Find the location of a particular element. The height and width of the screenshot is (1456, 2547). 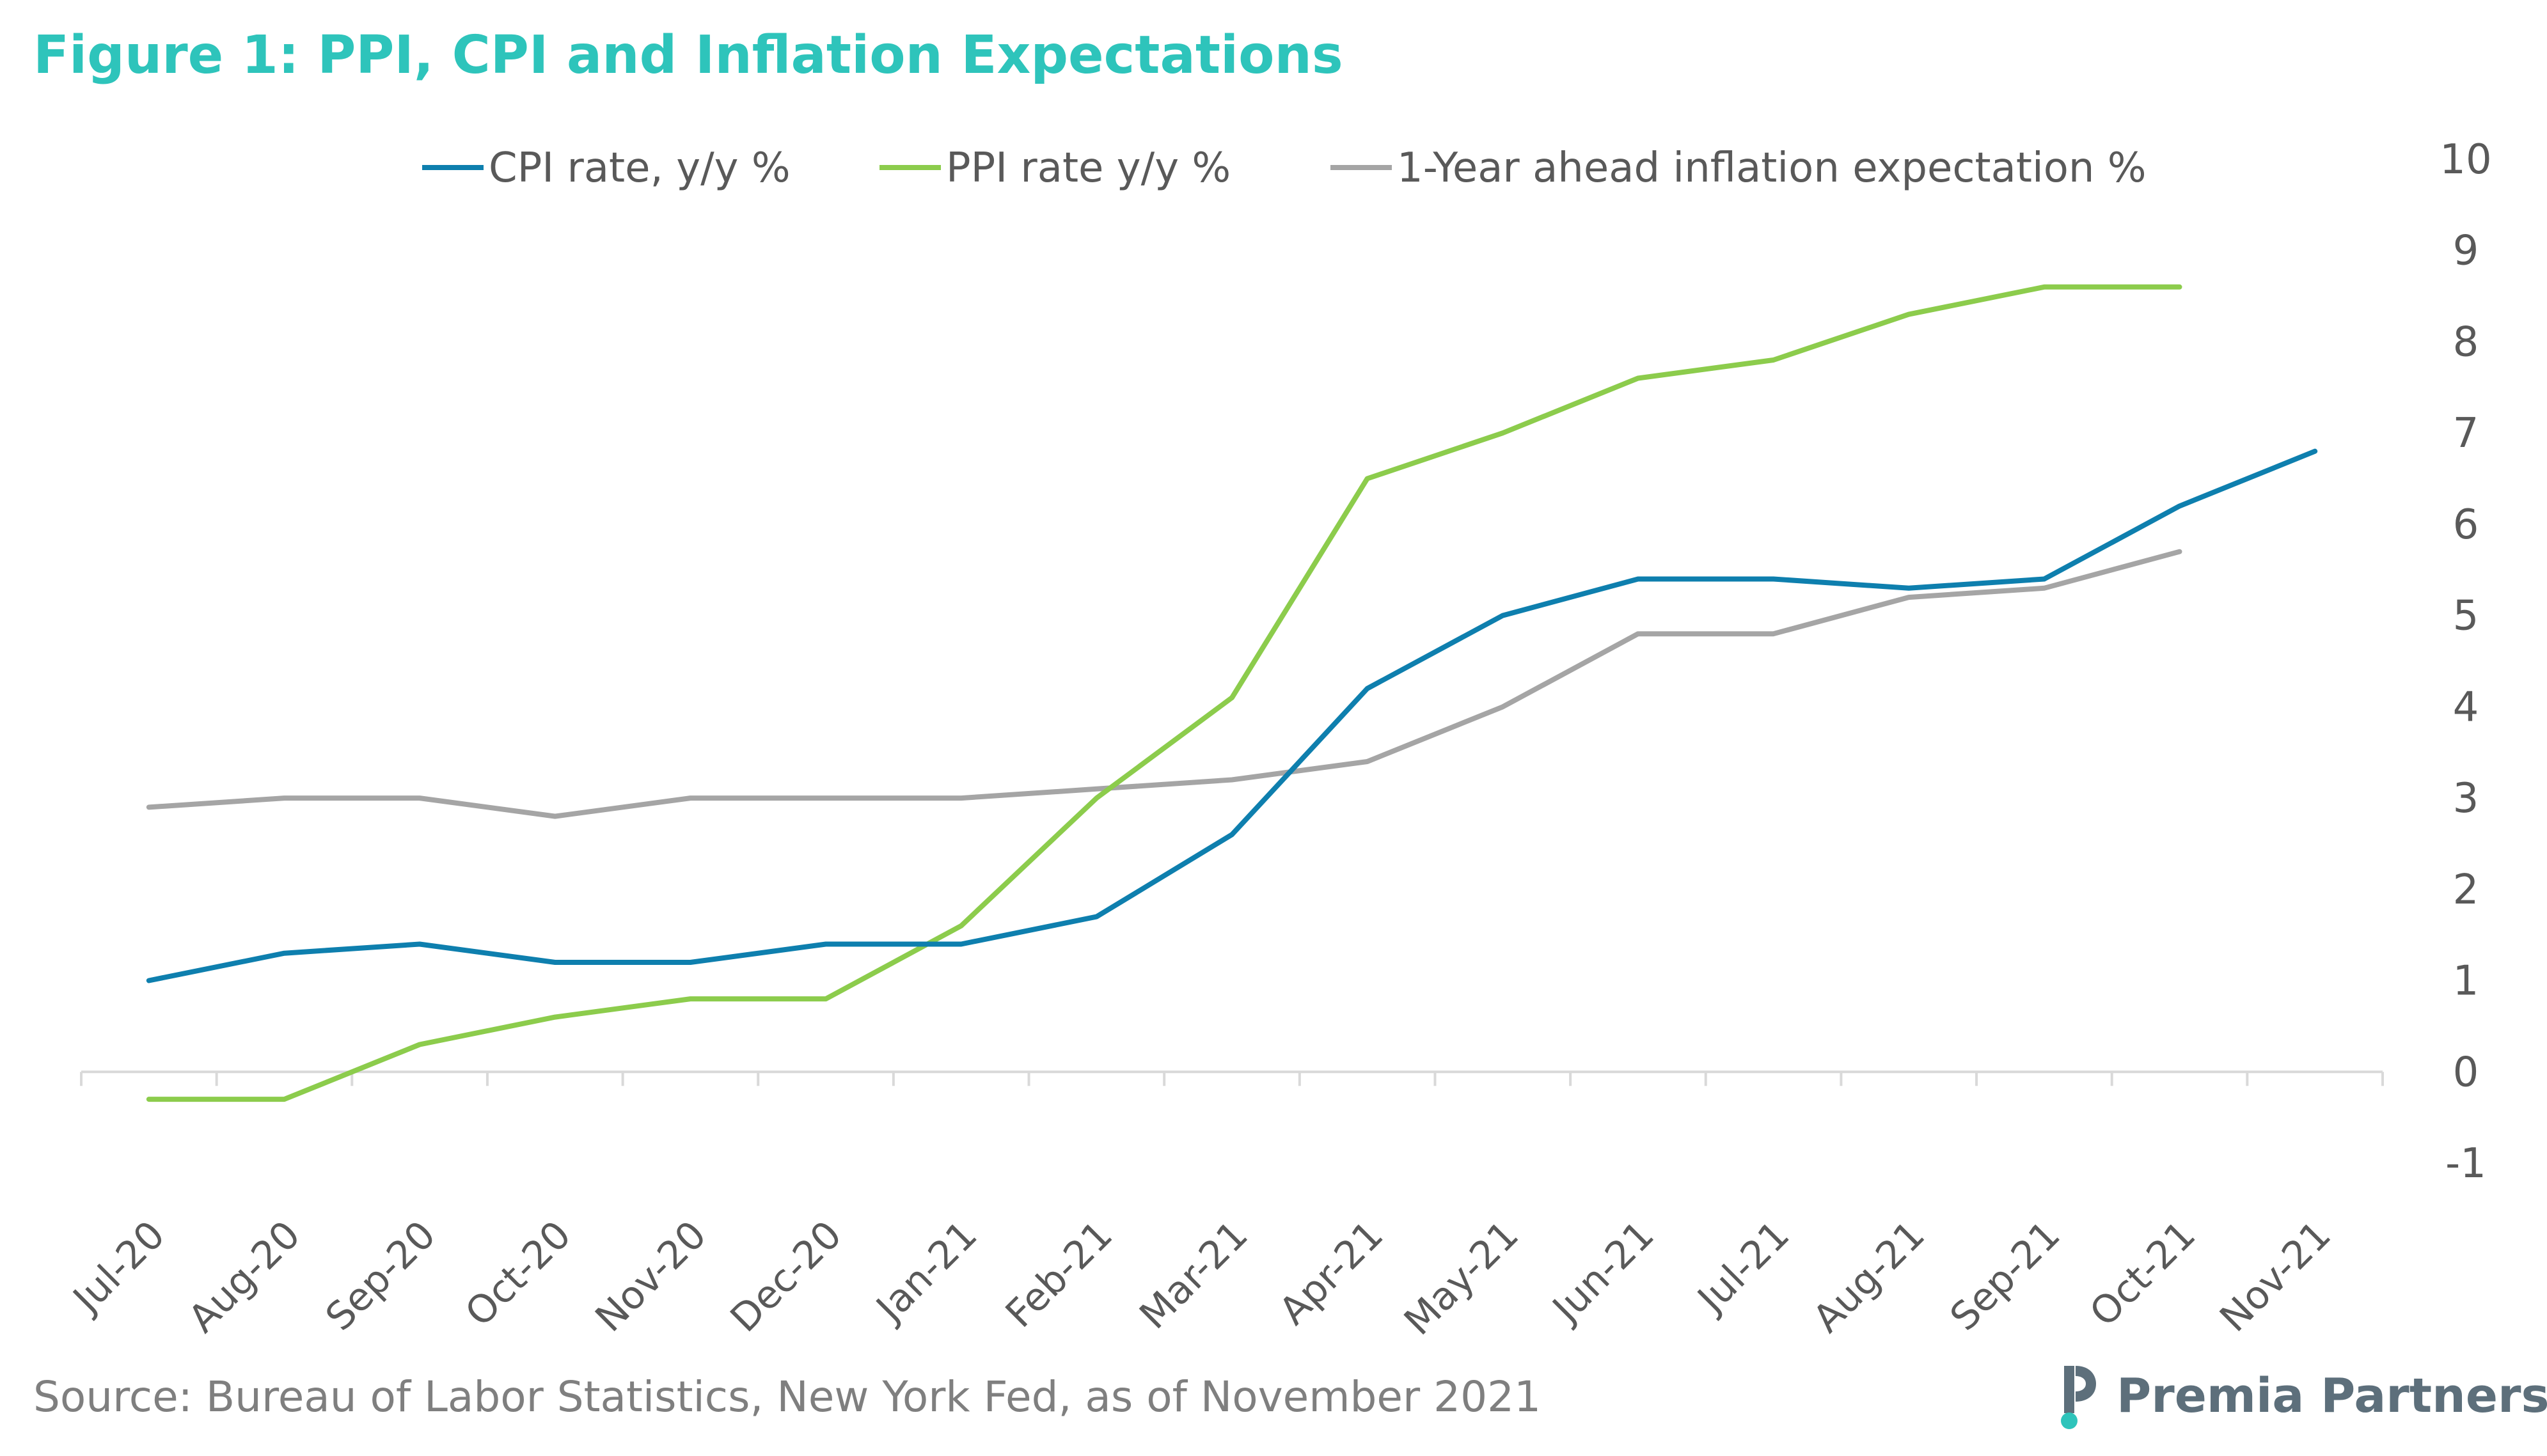

brand-name: Premia Partners is located at coordinates (2332, 1395).